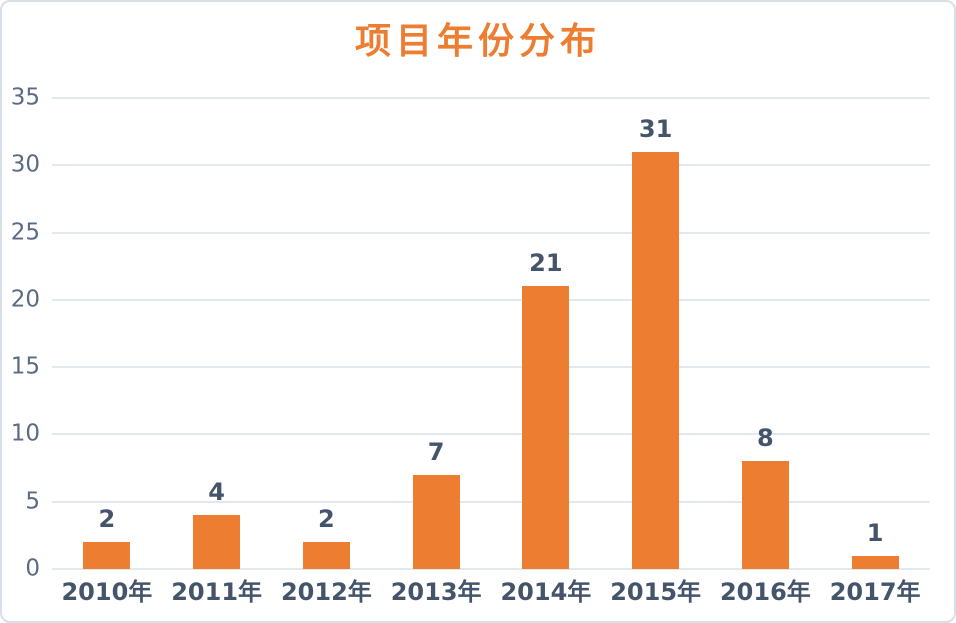 This screenshot has height=623, width=956. Describe the element at coordinates (655, 128) in the screenshot. I see `bar-value-label: 31` at that location.